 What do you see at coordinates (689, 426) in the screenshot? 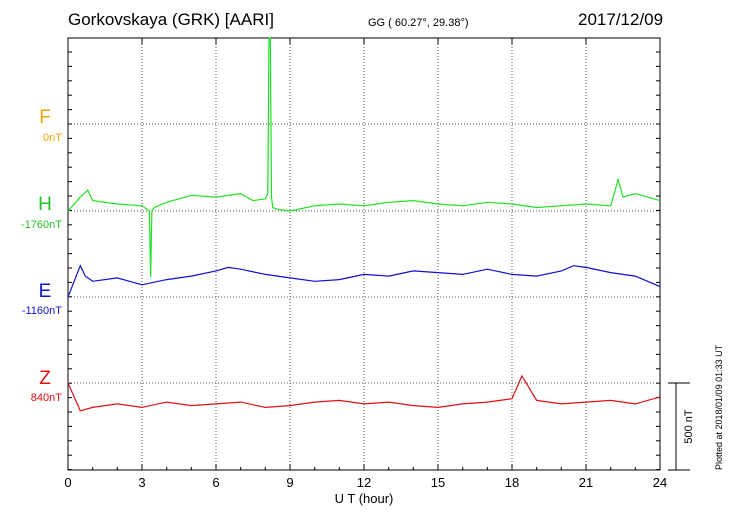
I see `scale-bar-label: 500 nT` at bounding box center [689, 426].